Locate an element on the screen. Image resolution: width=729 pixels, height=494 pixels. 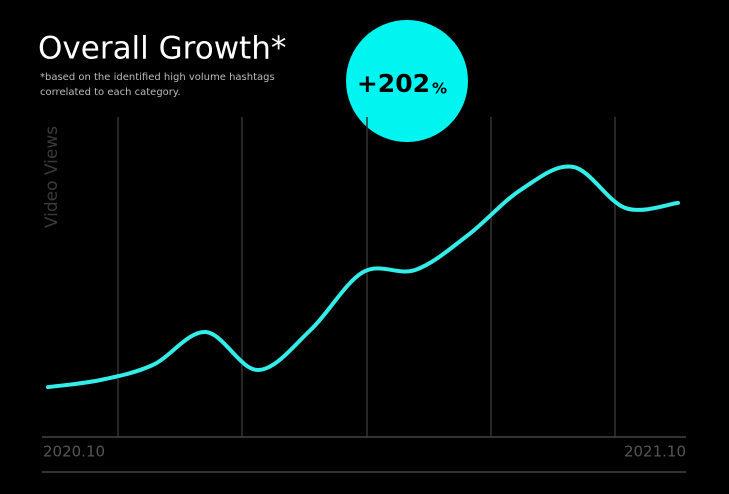
chart-title: Overall Growth* is located at coordinates (162, 49).